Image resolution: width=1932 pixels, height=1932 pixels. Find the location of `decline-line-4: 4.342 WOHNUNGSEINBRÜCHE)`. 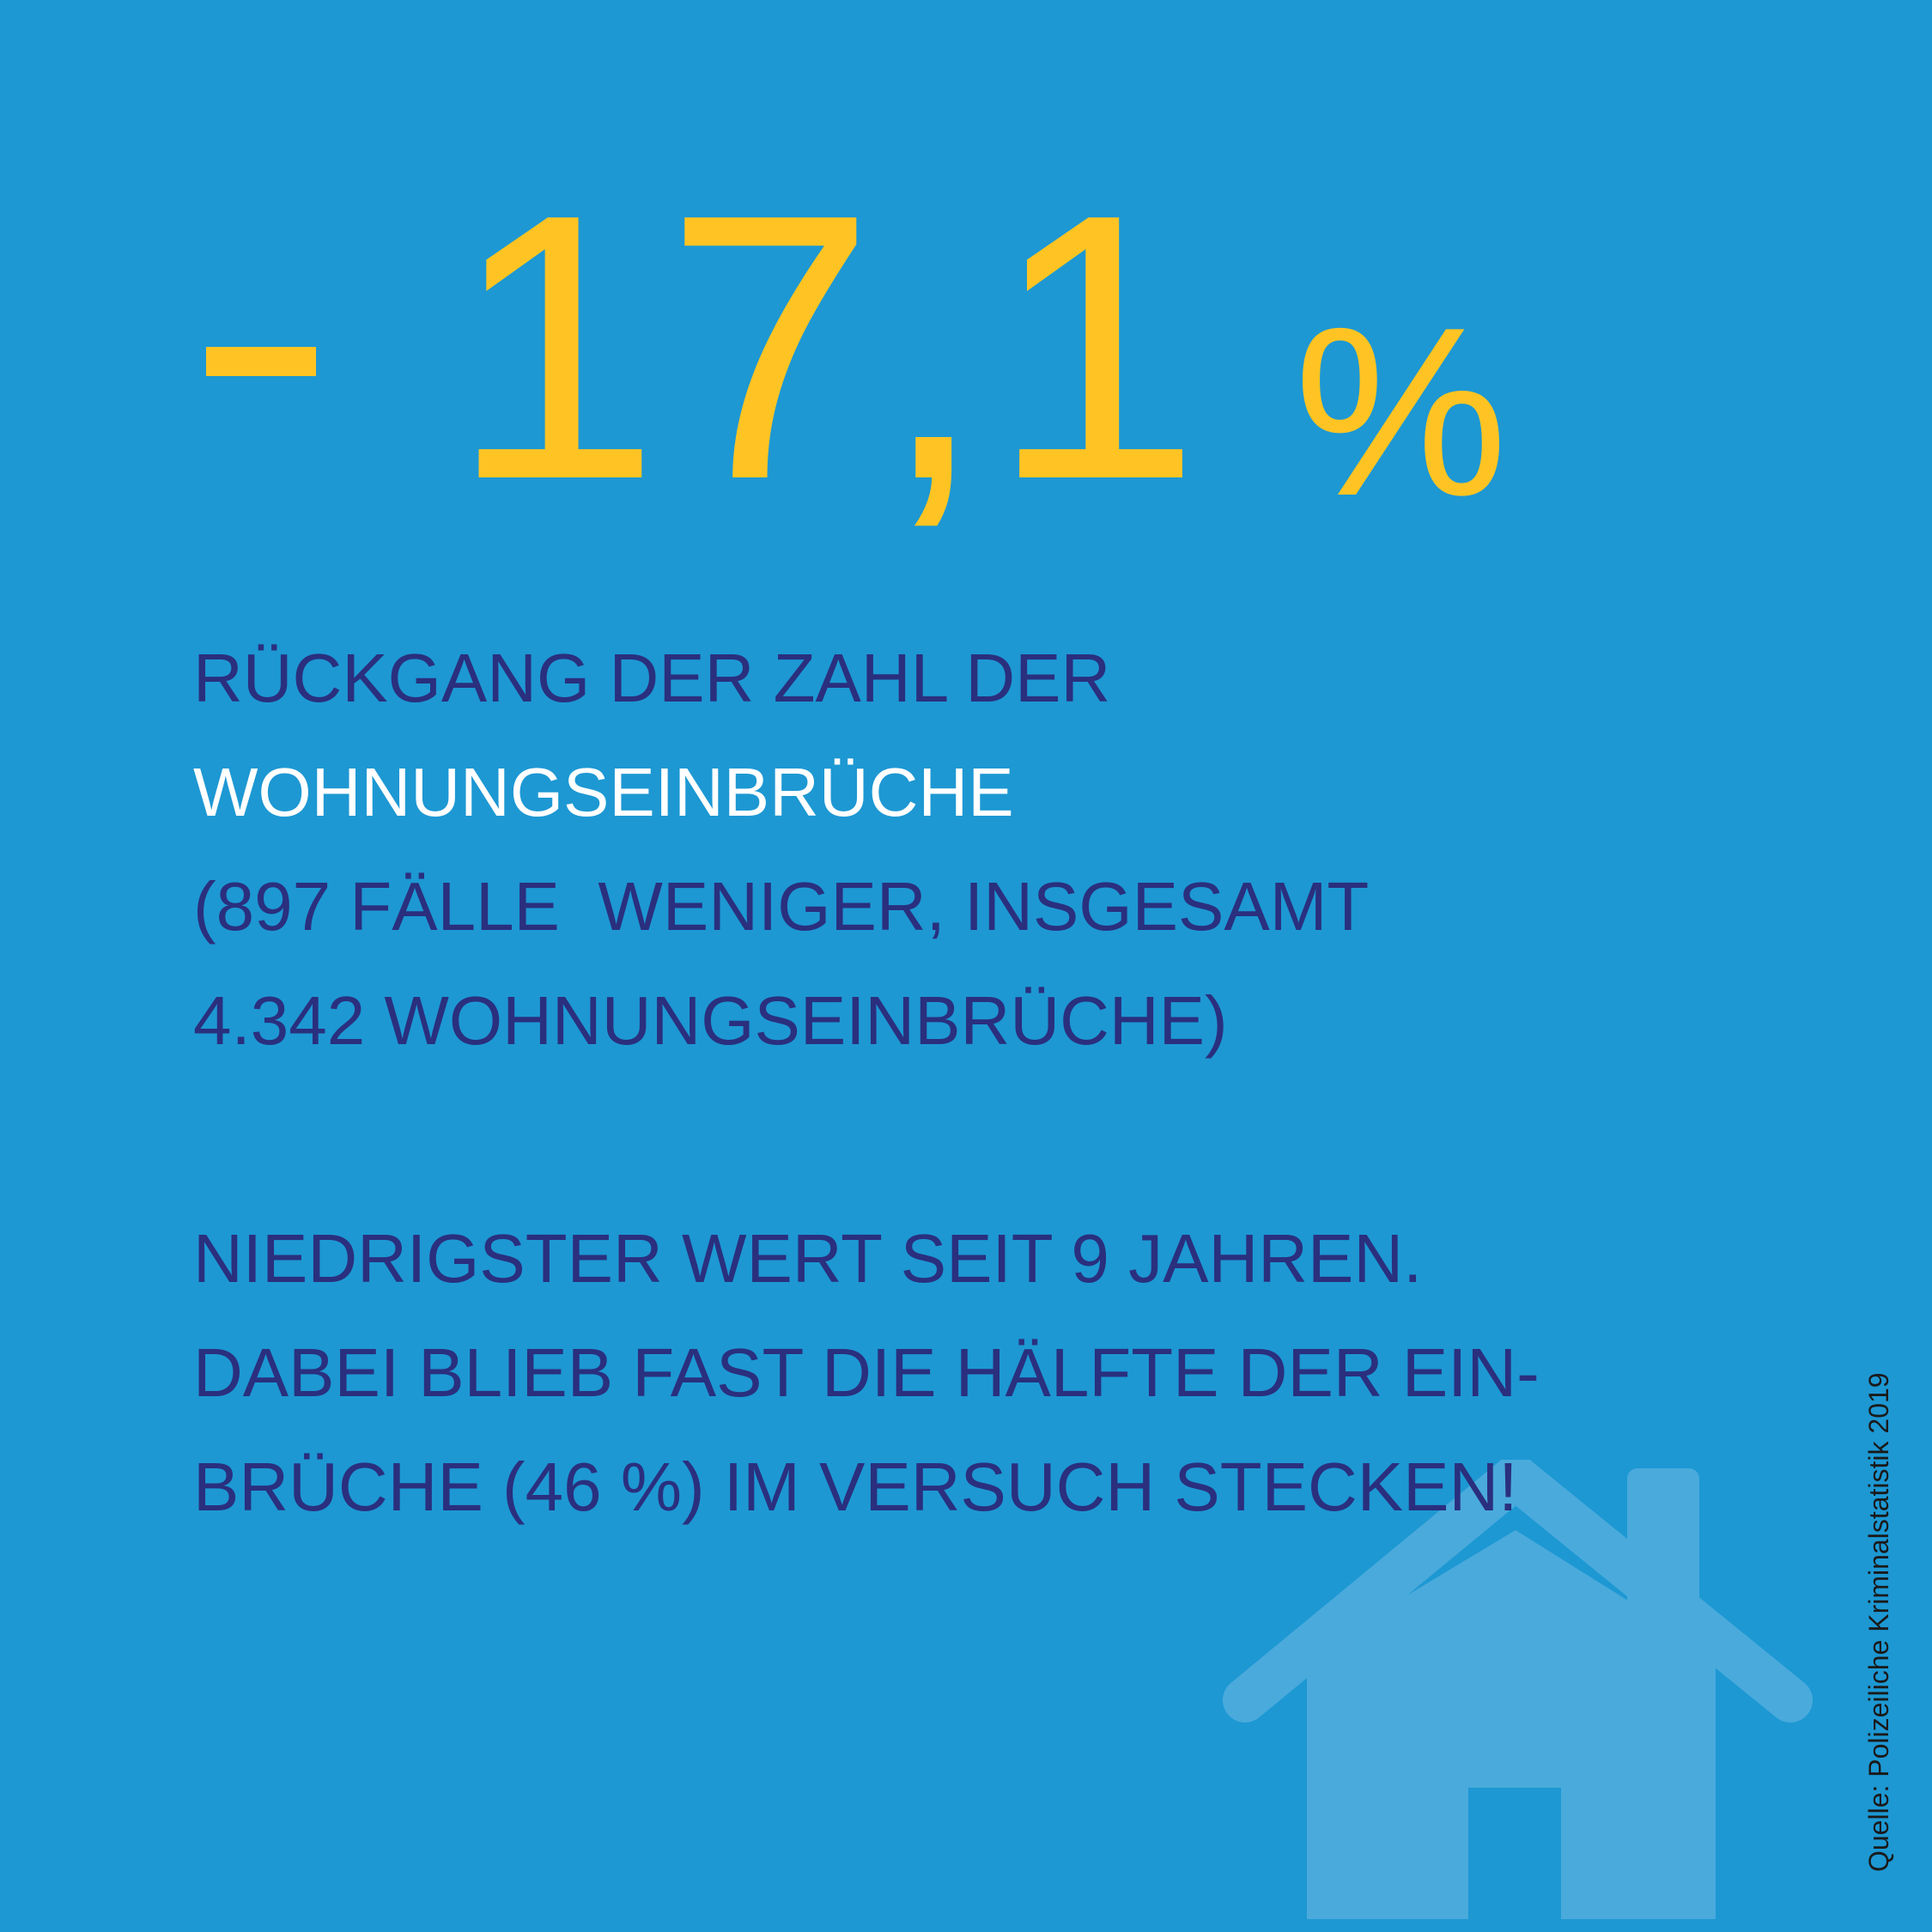

decline-line-4: 4.342 WOHNUNGSEINBRÜCHE) is located at coordinates (711, 1020).